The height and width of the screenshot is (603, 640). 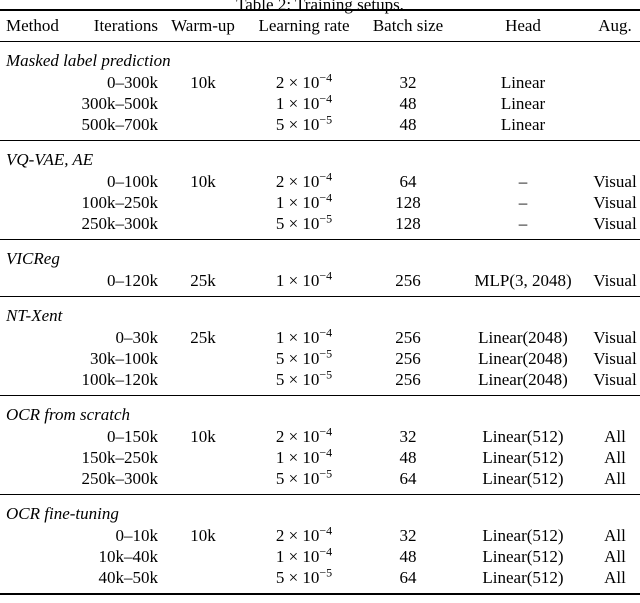 What do you see at coordinates (523, 280) in the screenshot?
I see `cell-head: MLP(3, 2048)` at bounding box center [523, 280].